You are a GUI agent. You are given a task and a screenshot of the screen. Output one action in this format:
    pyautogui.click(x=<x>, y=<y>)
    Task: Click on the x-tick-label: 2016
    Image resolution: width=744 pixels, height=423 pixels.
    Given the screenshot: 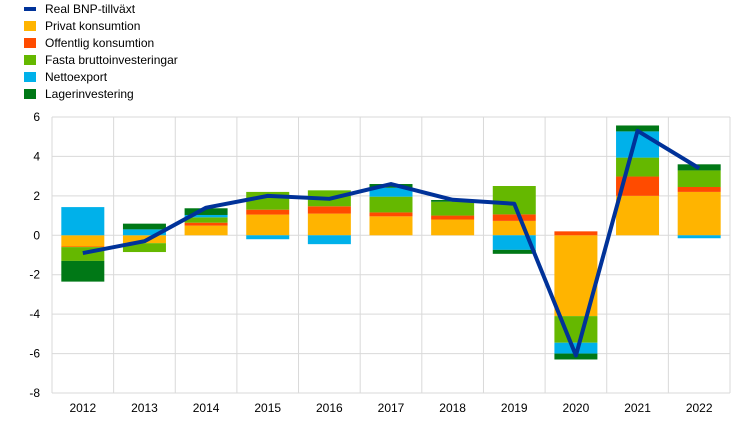 What is the action you would take?
    pyautogui.click(x=329, y=408)
    